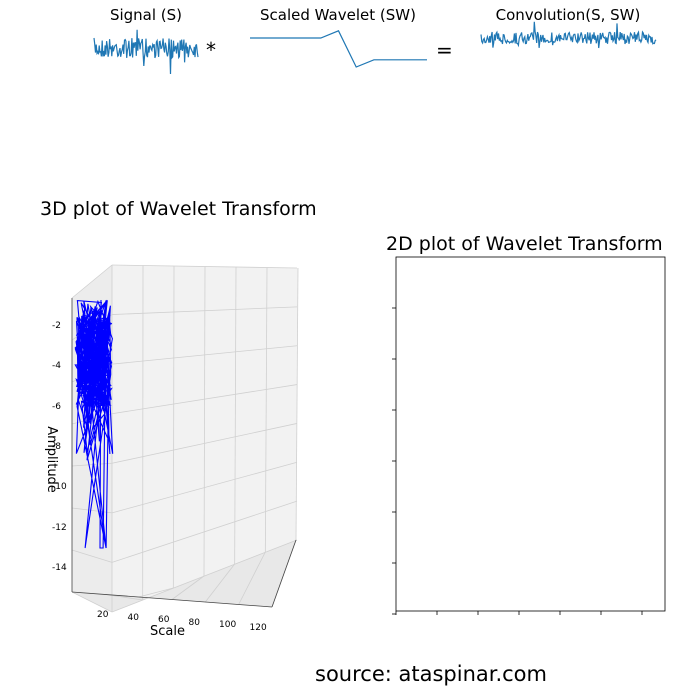 The height and width of the screenshot is (700, 700). Describe the element at coordinates (178, 209) in the screenshot. I see `plot3d-title: 3D plot of Wavelet Transform` at that location.